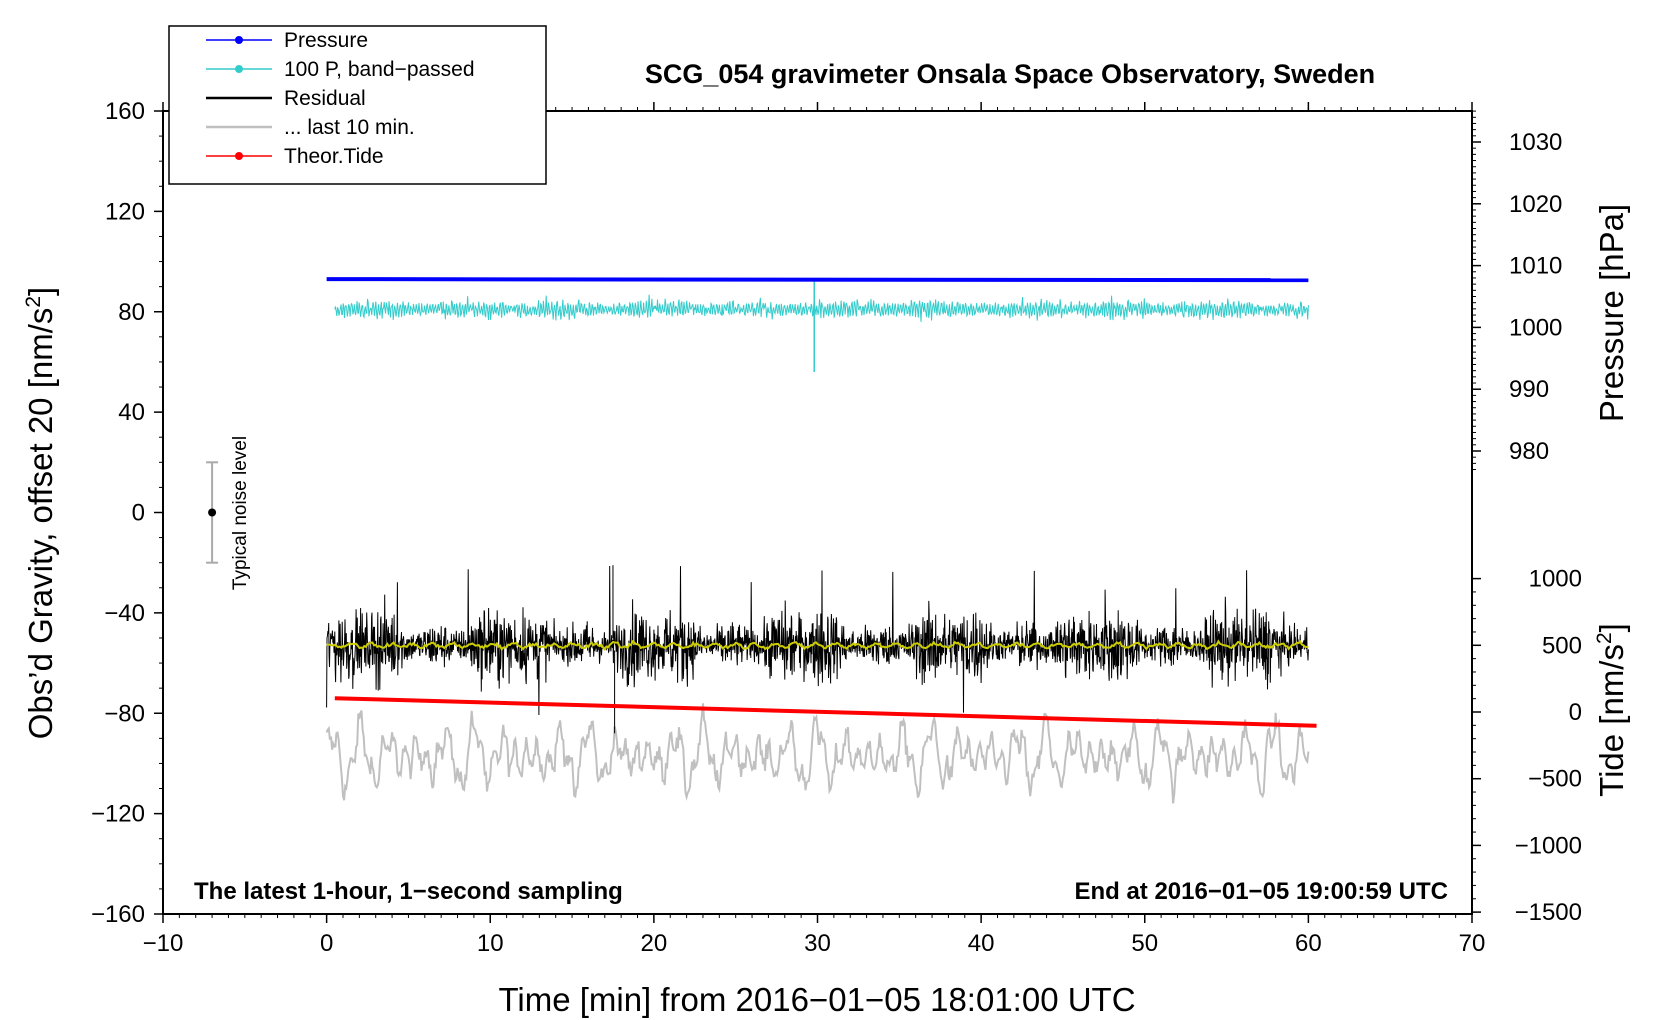 The height and width of the screenshot is (1020, 1660). I want to click on y-tick-label: −120, so click(118, 814).